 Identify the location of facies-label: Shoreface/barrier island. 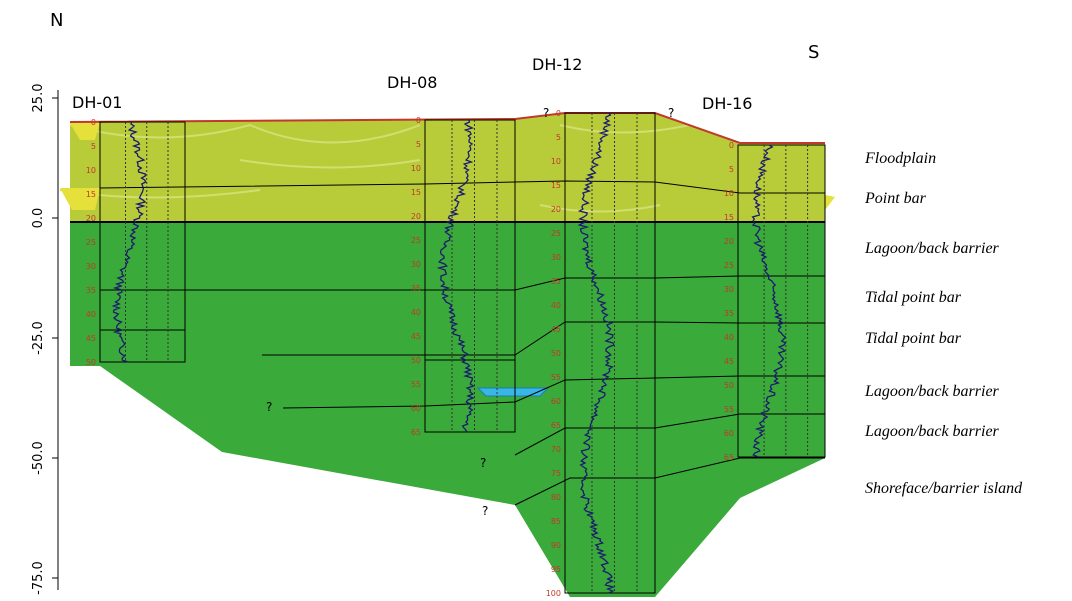
(944, 488).